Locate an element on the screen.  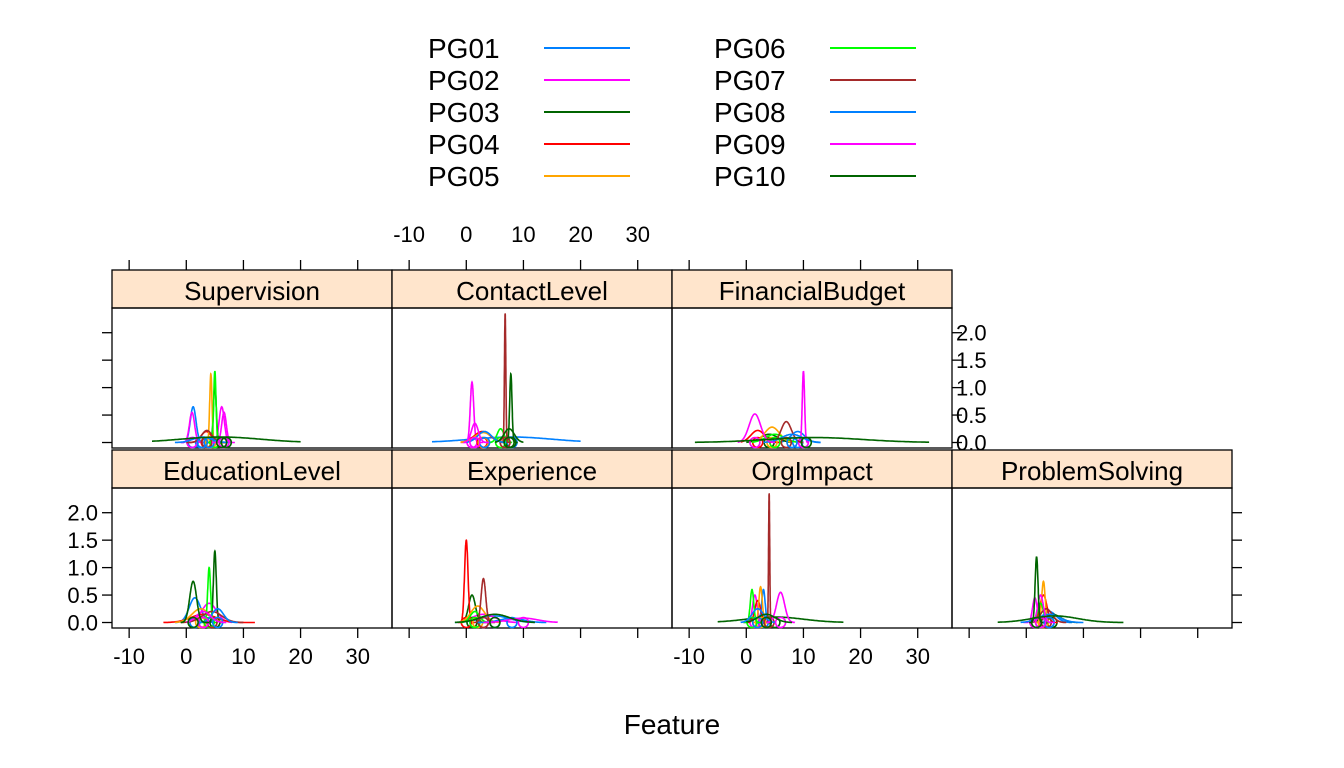
panel-education-level: EducationLevel -10 0 10 20 30 0.0 0.51.0 1.52.0 is located at coordinates (230, 559).